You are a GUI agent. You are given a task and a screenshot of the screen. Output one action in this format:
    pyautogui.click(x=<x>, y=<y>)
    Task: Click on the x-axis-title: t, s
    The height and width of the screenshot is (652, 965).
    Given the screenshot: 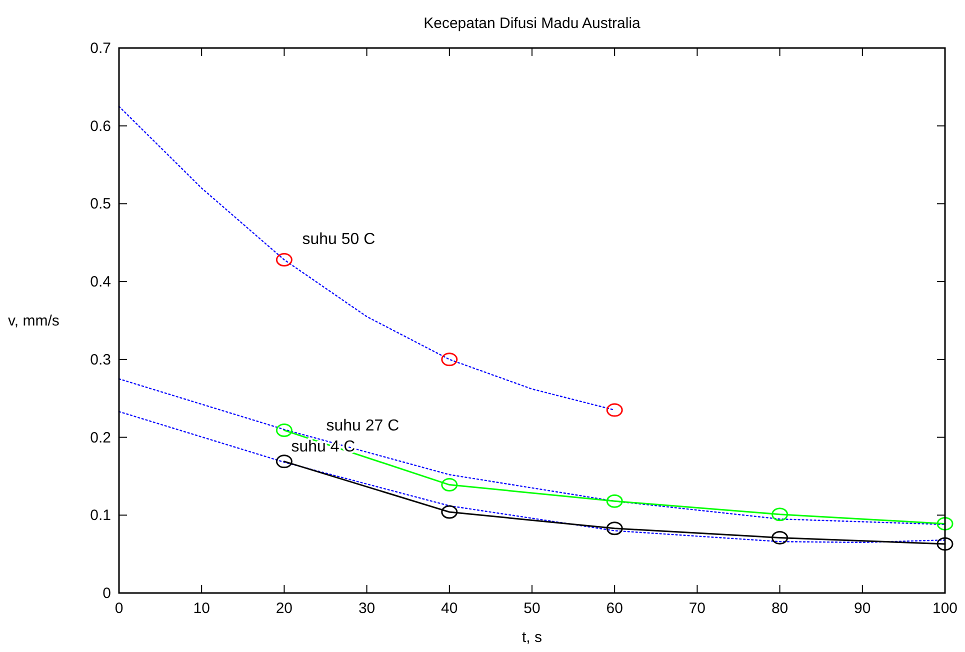 What is the action you would take?
    pyautogui.click(x=532, y=637)
    